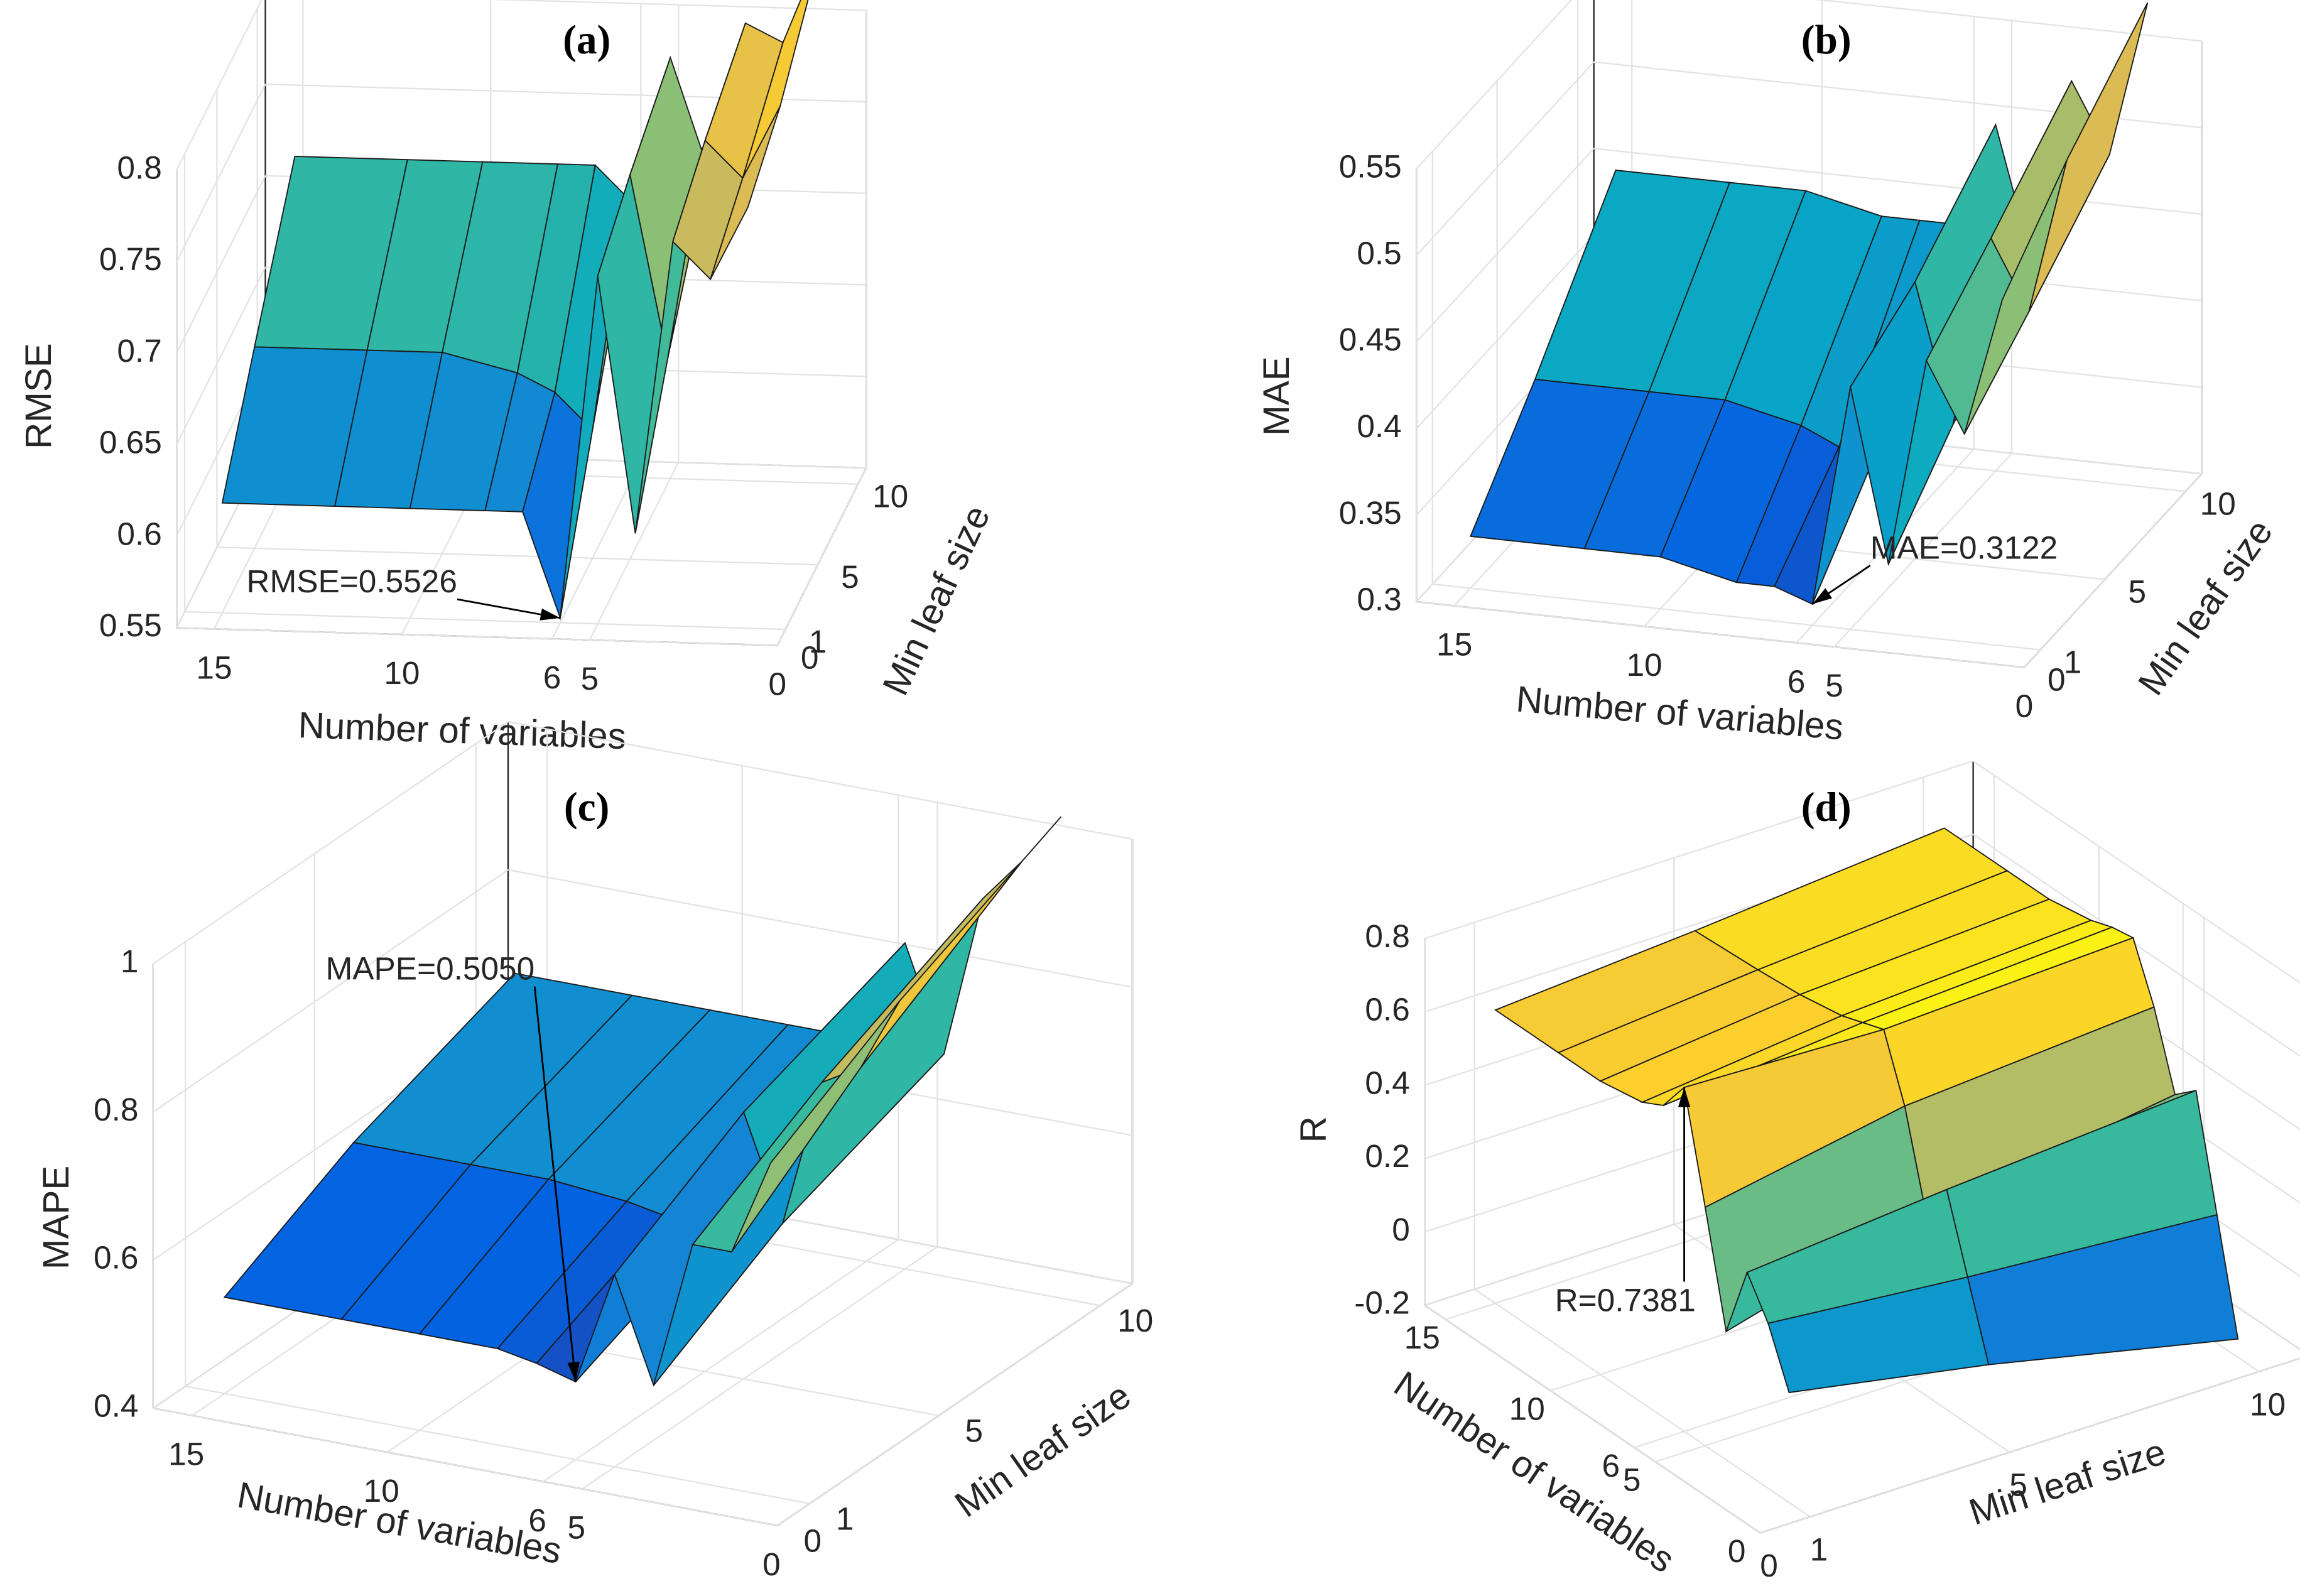  I want to click on z-tick-label: 0.45, so click(1370, 339).